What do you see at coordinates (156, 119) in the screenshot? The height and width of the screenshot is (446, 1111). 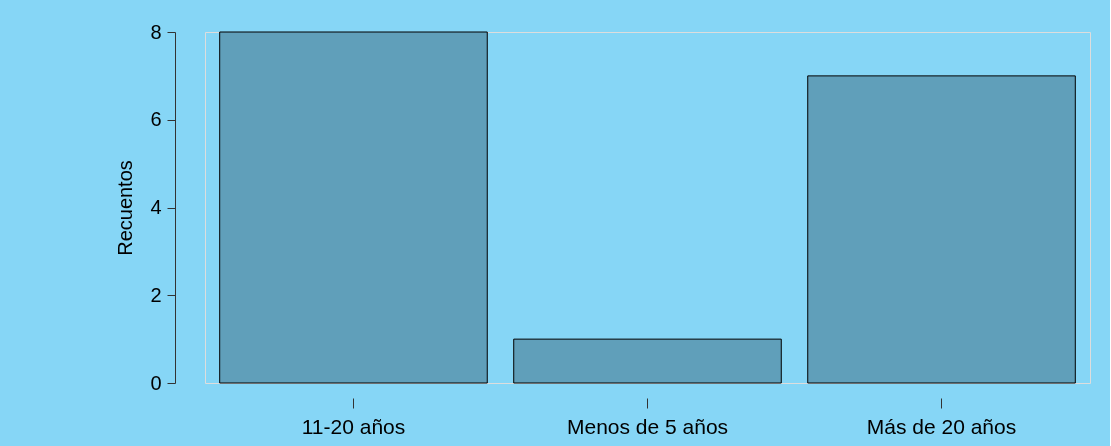 I see `y-tick-label: 6` at bounding box center [156, 119].